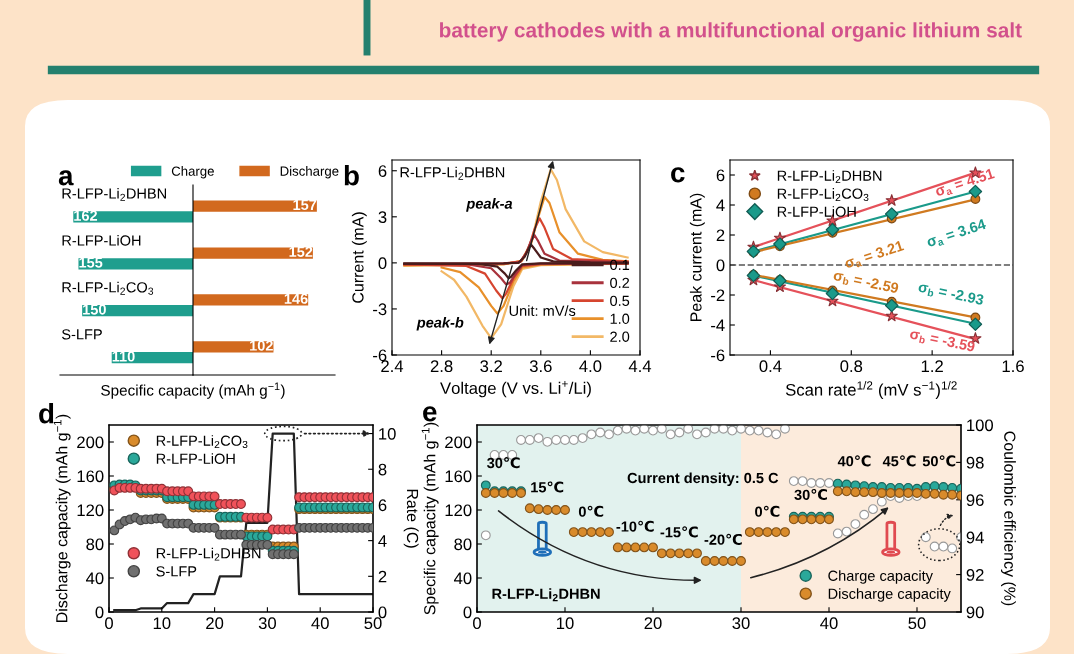  What do you see at coordinates (718, 325) in the screenshot?
I see `y-tick-label: -4` at bounding box center [718, 325].